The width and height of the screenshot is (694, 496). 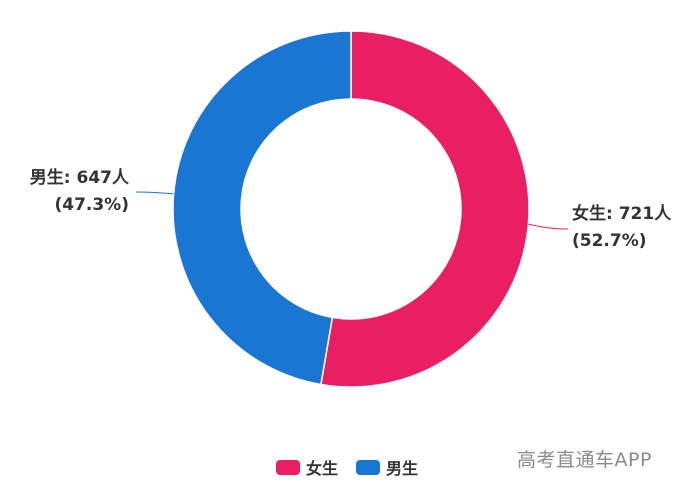 I want to click on leader-line-female, so click(x=548, y=226).